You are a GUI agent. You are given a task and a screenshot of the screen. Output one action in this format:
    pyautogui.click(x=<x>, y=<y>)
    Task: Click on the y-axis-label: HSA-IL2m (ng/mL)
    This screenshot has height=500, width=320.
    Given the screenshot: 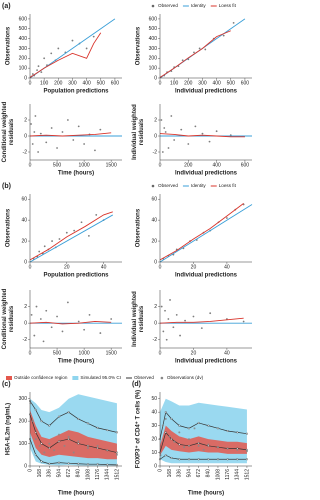 What is the action you would take?
    pyautogui.click(x=9, y=429)
    